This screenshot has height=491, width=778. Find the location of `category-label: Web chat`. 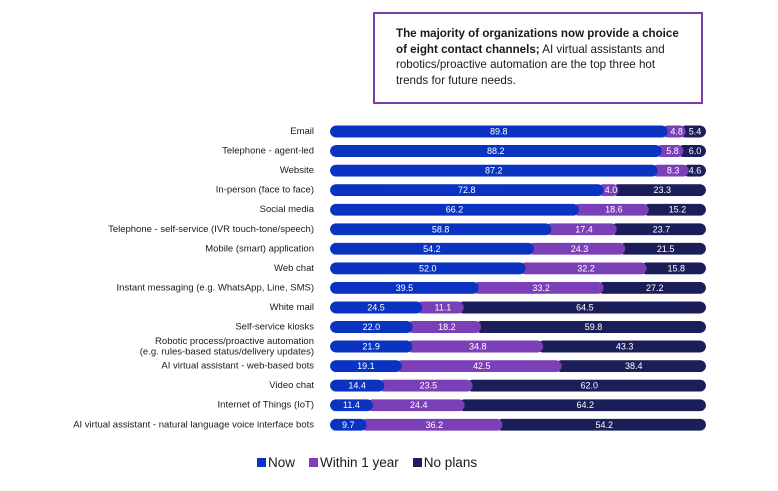

category-label: Web chat is located at coordinates (294, 268).